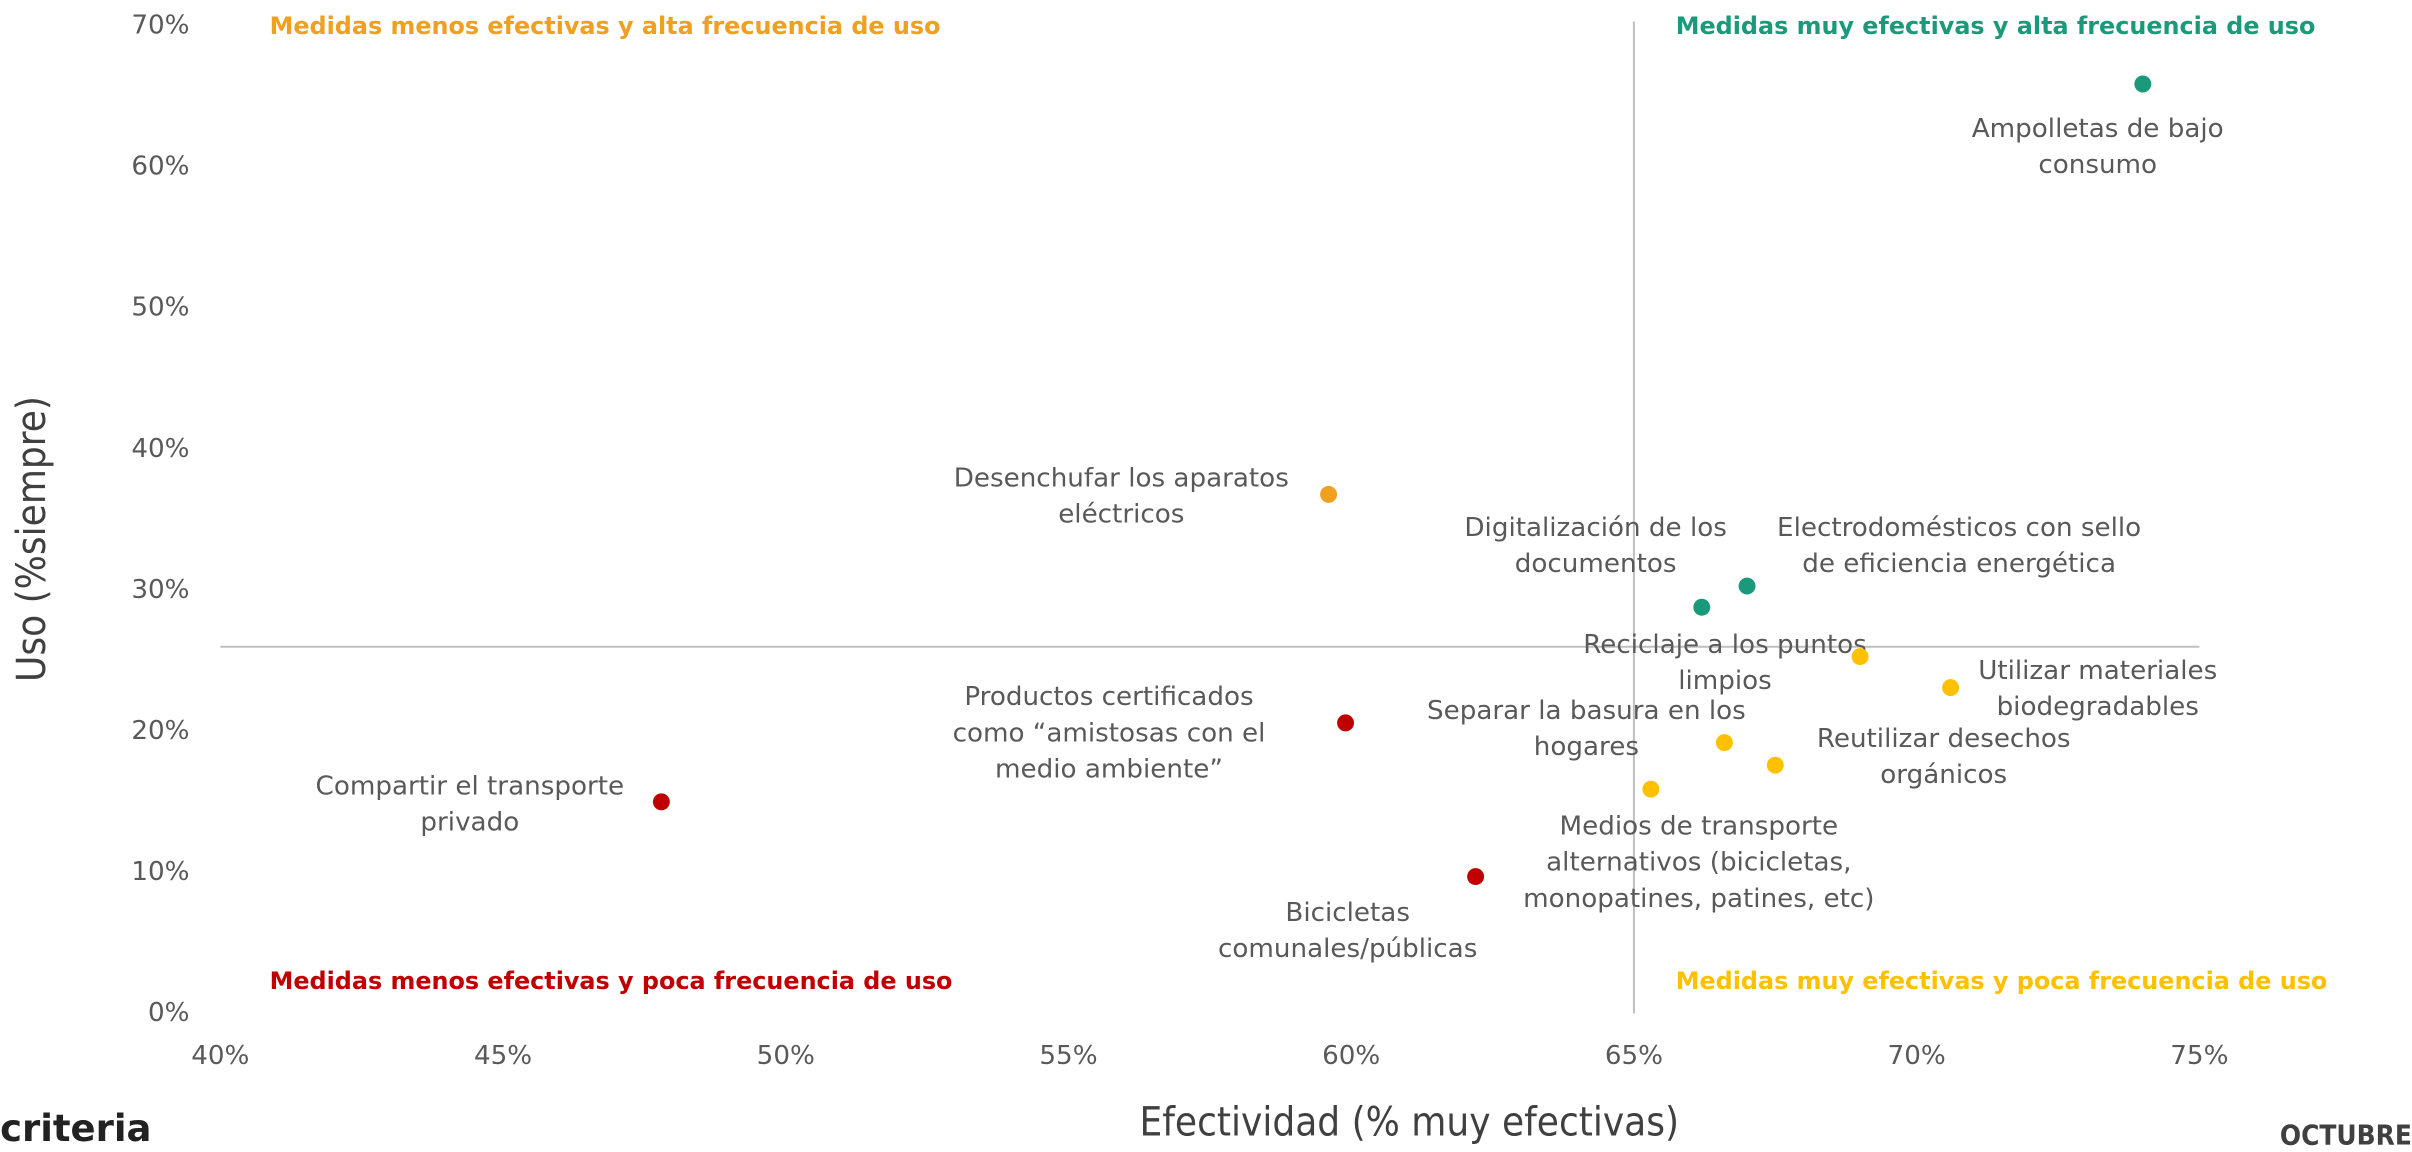 This screenshot has width=2412, height=1152. Describe the element at coordinates (160, 731) in the screenshot. I see `y-tick-label: 20%` at that location.